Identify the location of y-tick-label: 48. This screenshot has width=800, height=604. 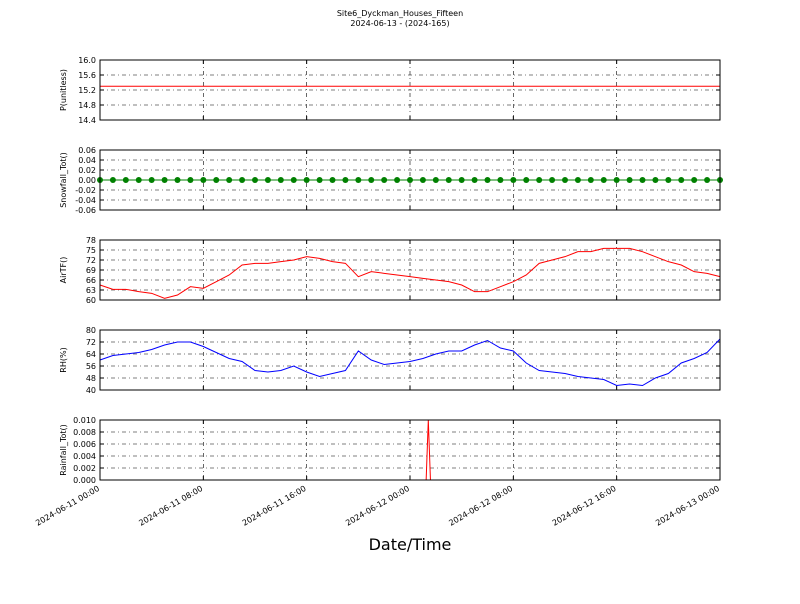
(91, 378).